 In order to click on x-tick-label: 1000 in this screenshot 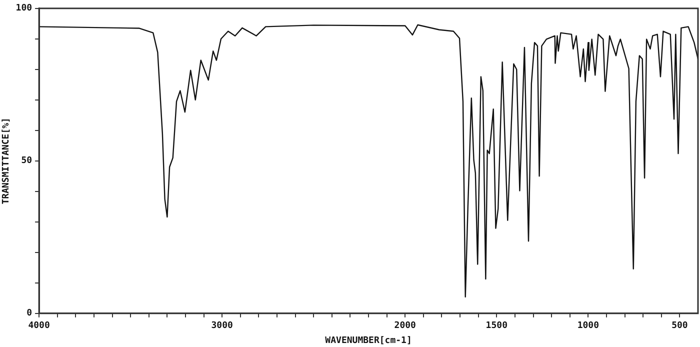, I will do `click(588, 326)`.